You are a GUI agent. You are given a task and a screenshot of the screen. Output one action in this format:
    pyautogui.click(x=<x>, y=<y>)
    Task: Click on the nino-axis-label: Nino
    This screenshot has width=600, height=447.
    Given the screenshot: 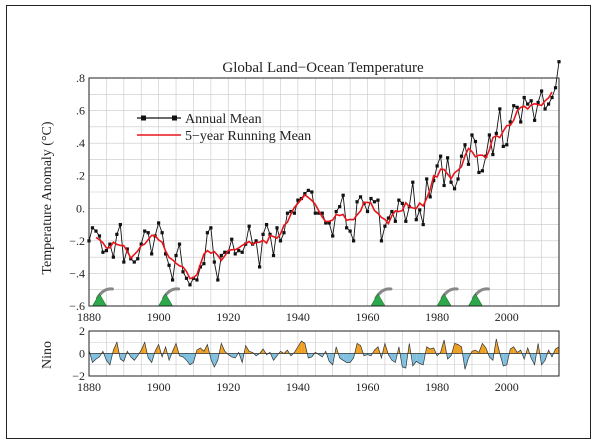 What is the action you would take?
    pyautogui.click(x=47, y=355)
    